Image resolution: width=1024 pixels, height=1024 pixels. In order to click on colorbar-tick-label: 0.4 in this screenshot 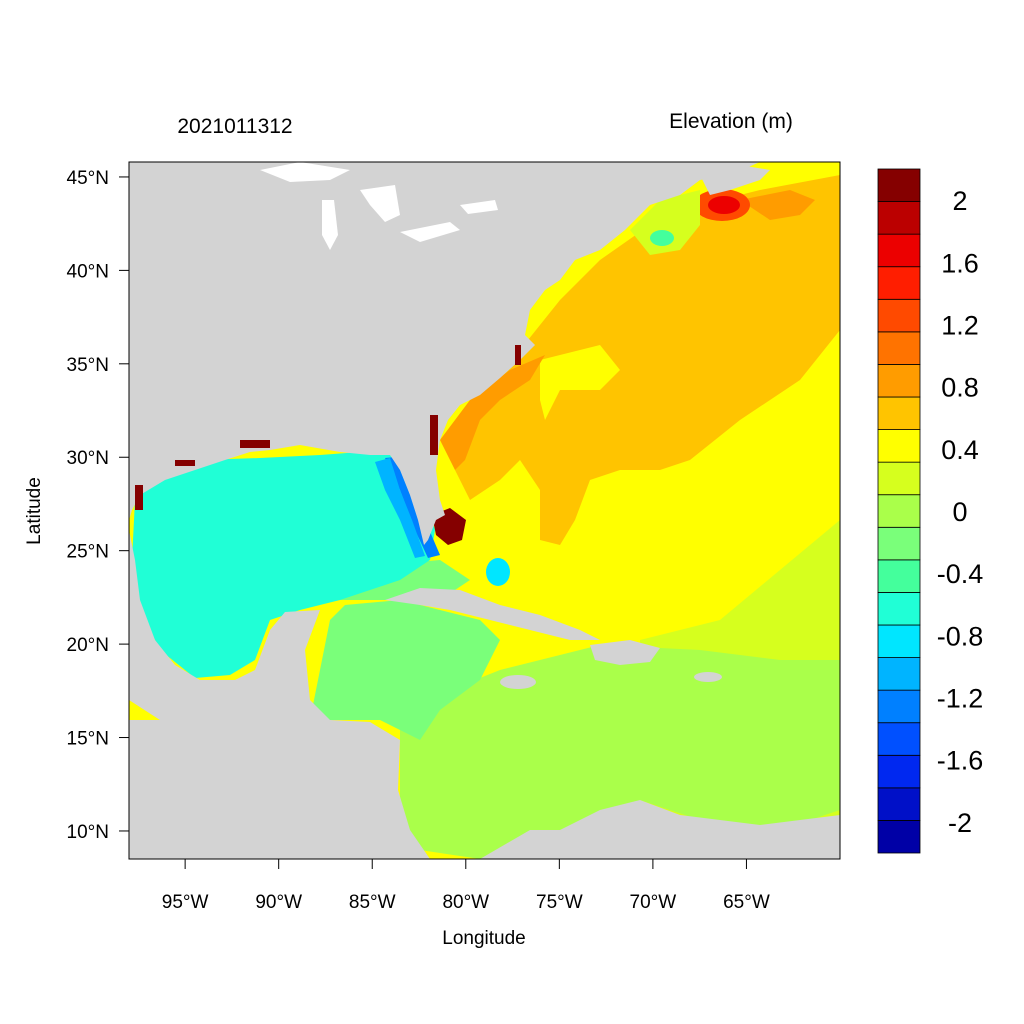, I will do `click(960, 450)`.